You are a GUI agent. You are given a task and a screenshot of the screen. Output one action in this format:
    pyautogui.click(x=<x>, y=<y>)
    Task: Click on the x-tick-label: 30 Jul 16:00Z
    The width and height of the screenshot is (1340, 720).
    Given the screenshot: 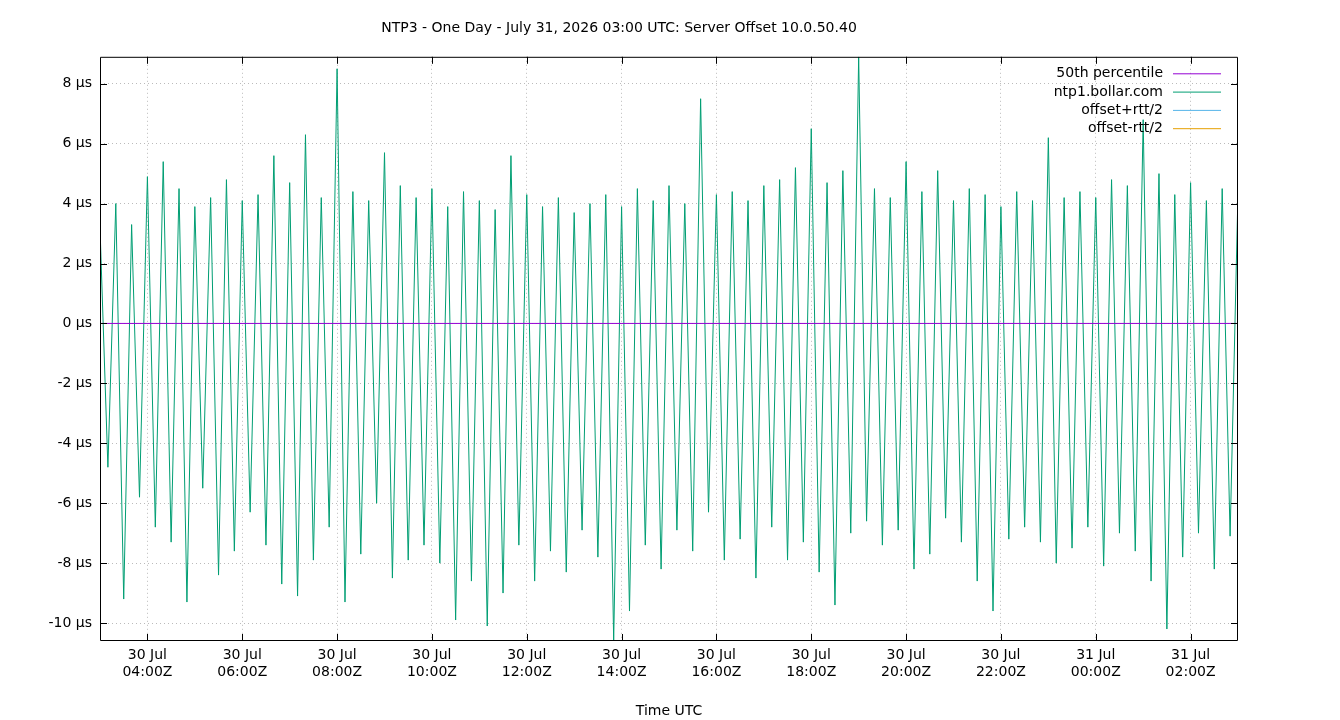 What is the action you would take?
    pyautogui.click(x=716, y=662)
    